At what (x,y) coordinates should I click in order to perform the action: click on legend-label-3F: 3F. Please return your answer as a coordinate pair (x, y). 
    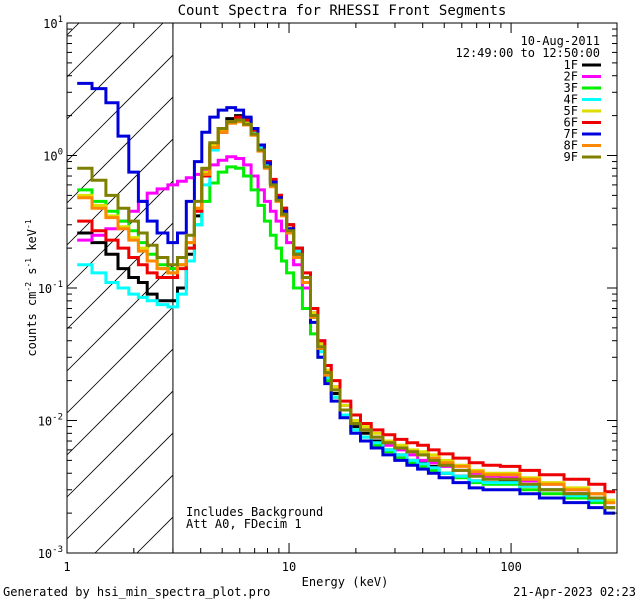
    Looking at the image, I should click on (571, 88).